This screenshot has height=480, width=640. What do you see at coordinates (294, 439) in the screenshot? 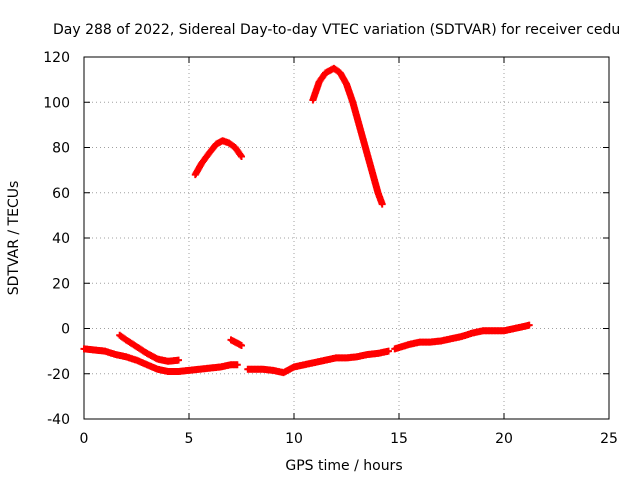
I see `x-tick-label: 10` at bounding box center [294, 439].